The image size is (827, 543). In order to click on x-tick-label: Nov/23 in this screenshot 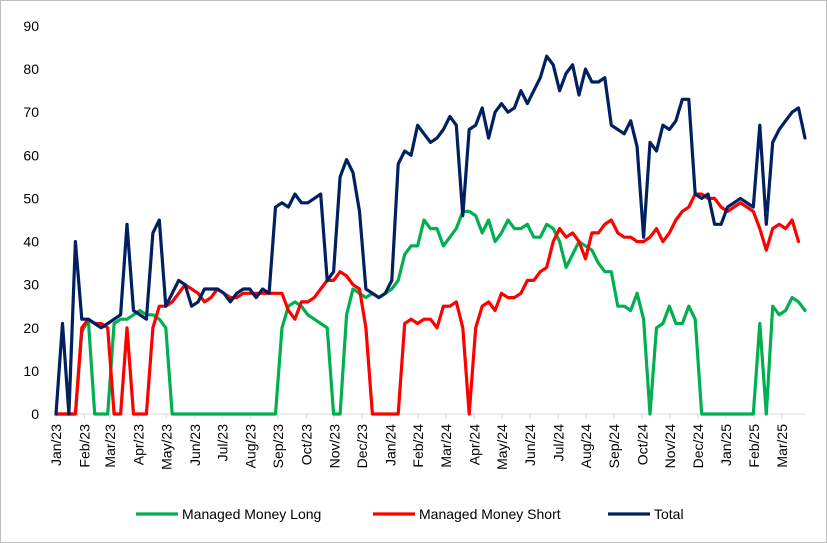, I will do `click(334, 446)`.